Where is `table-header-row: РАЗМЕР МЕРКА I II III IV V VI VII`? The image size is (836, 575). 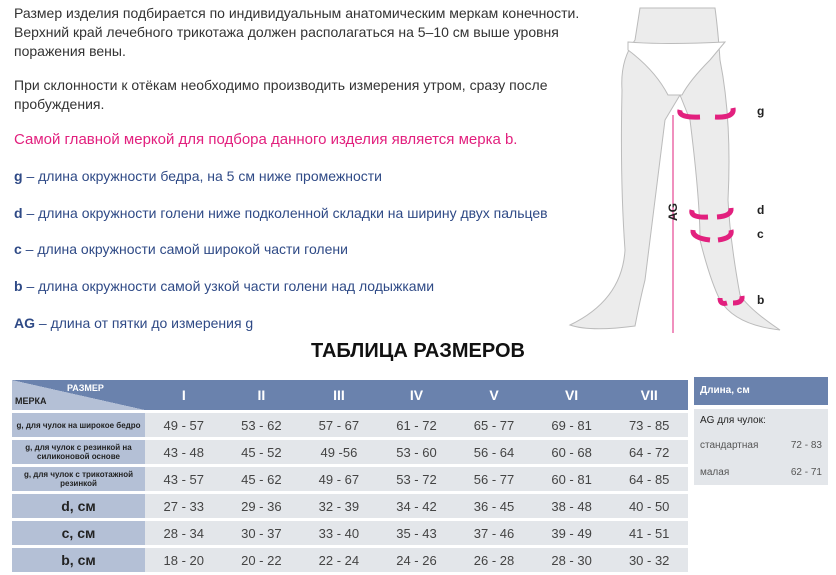
table-header-row: РАЗМЕР МЕРКА I II III IV V VI VII is located at coordinates (350, 395).